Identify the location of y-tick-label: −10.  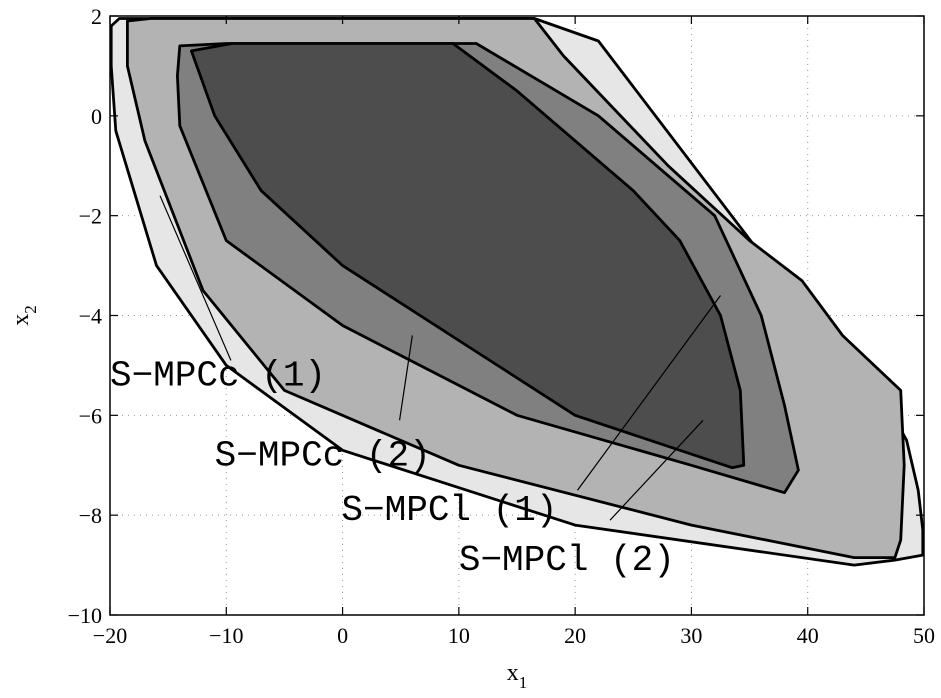
(85, 615).